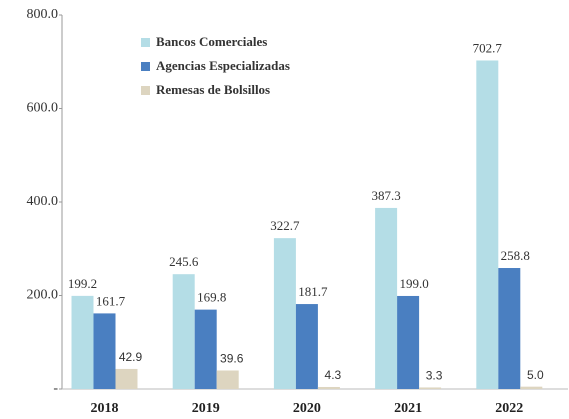  What do you see at coordinates (509, 408) in the screenshot?
I see `x-tick-label: 2022` at bounding box center [509, 408].